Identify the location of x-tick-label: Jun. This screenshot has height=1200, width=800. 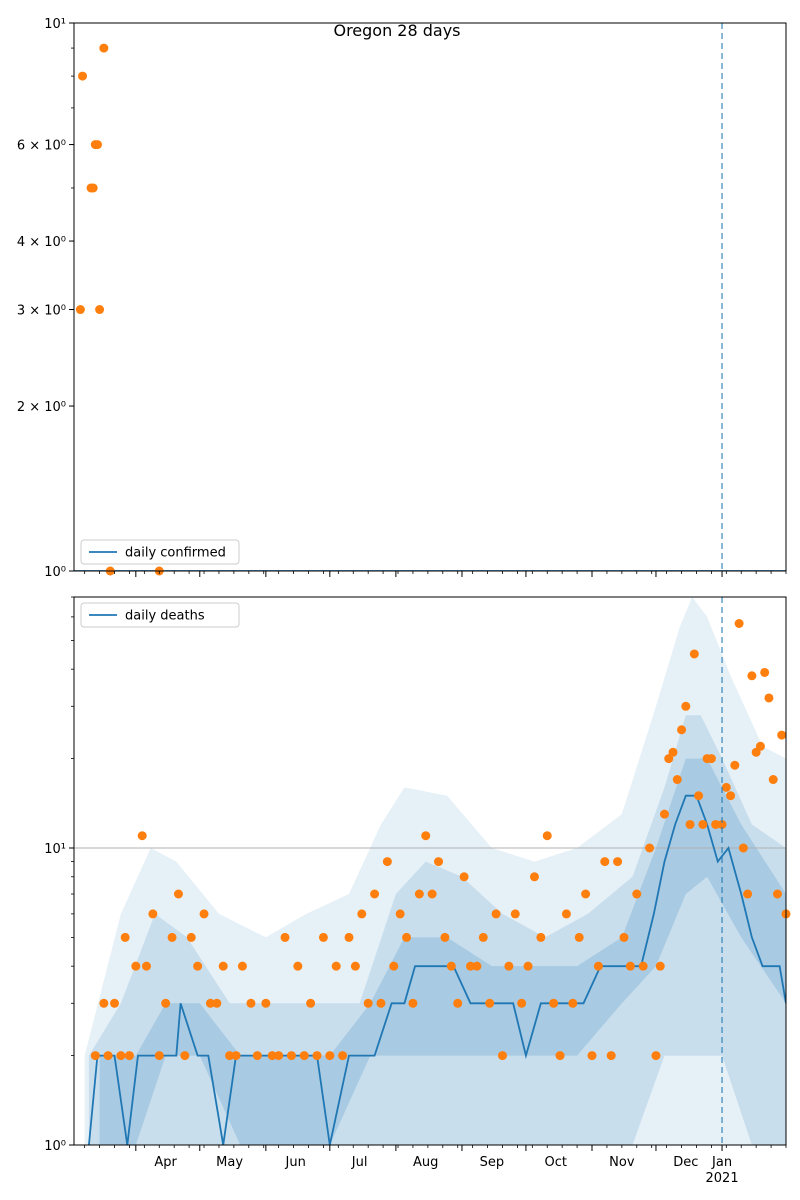
(295, 1162).